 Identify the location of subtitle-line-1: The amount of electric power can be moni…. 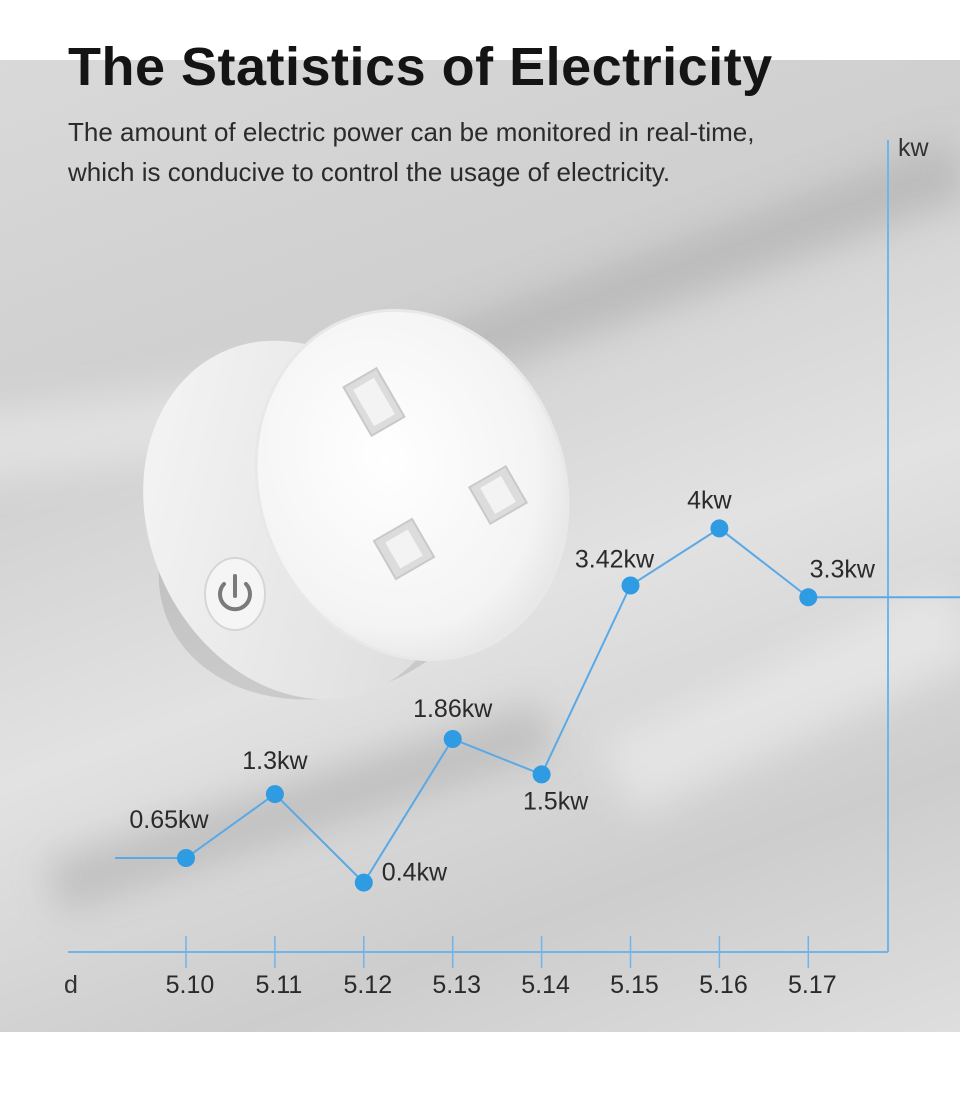
(411, 132).